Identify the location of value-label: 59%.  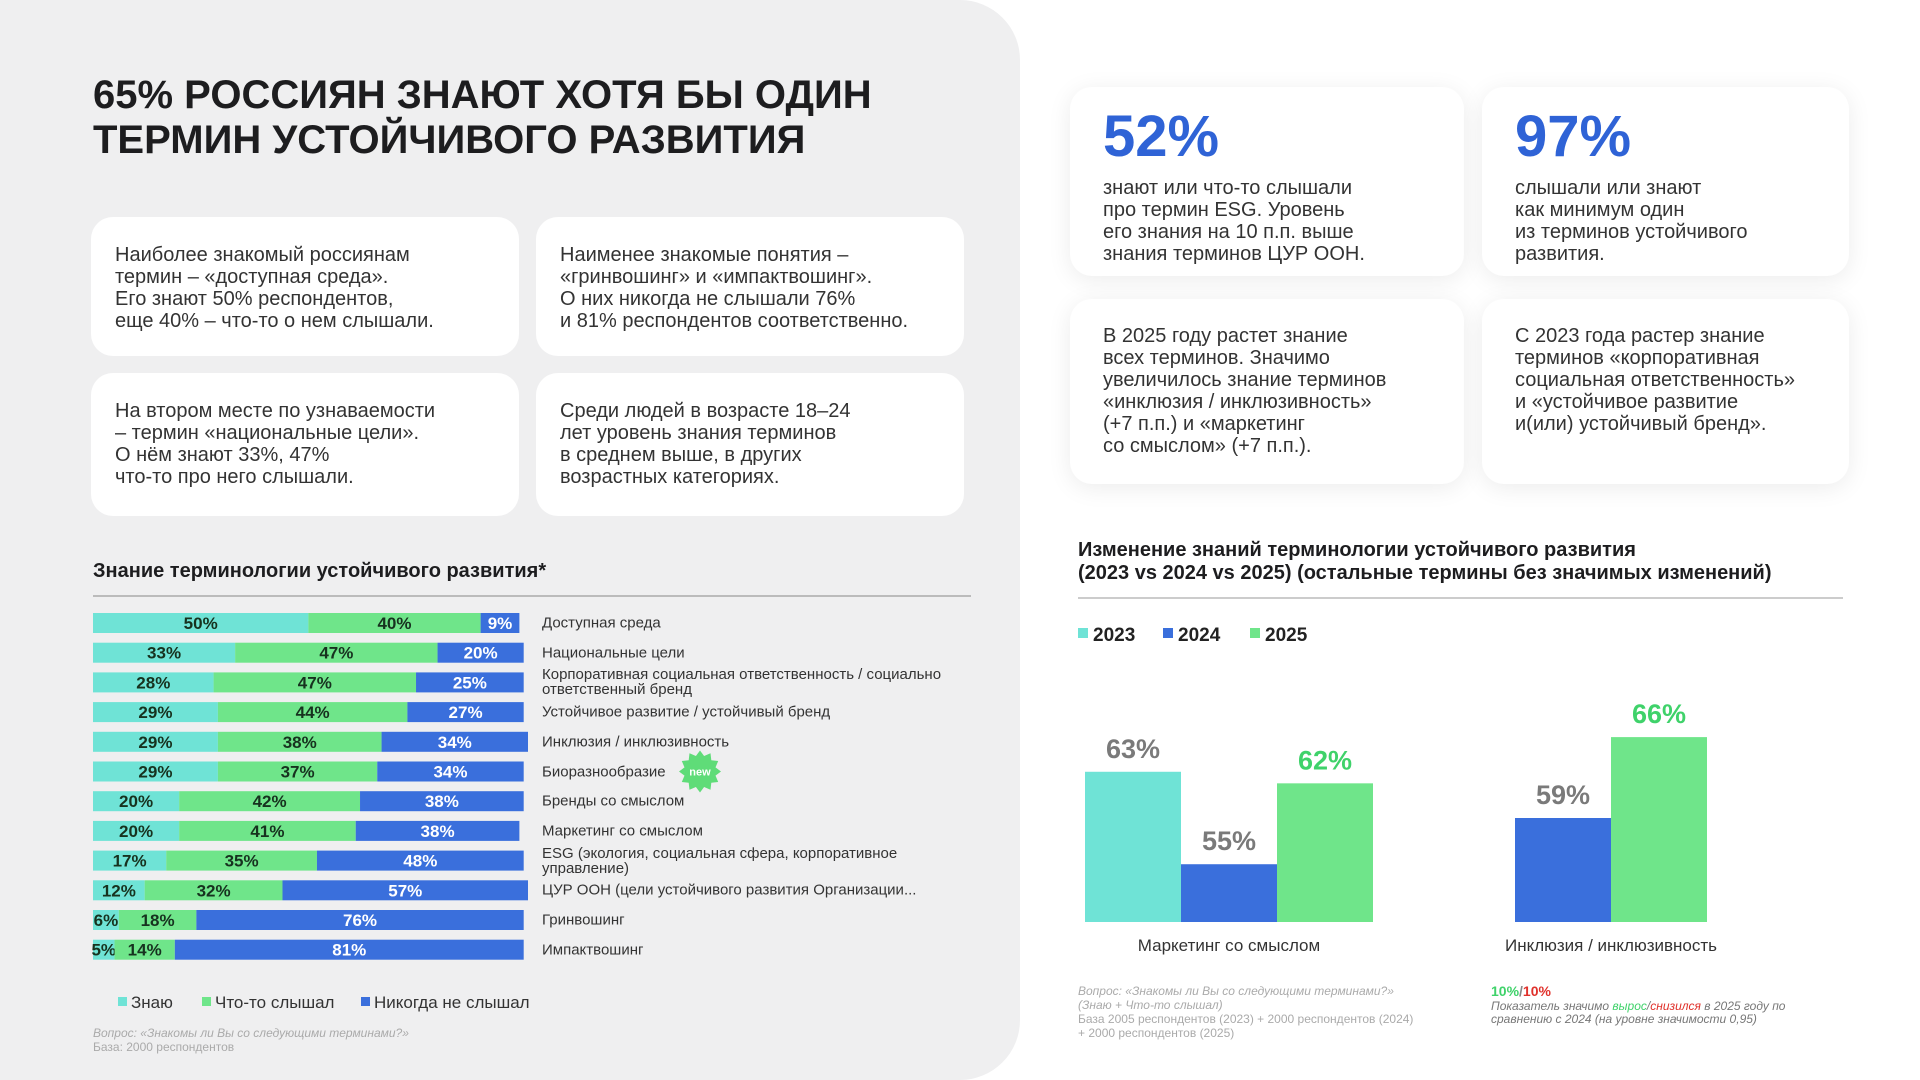
(1563, 795).